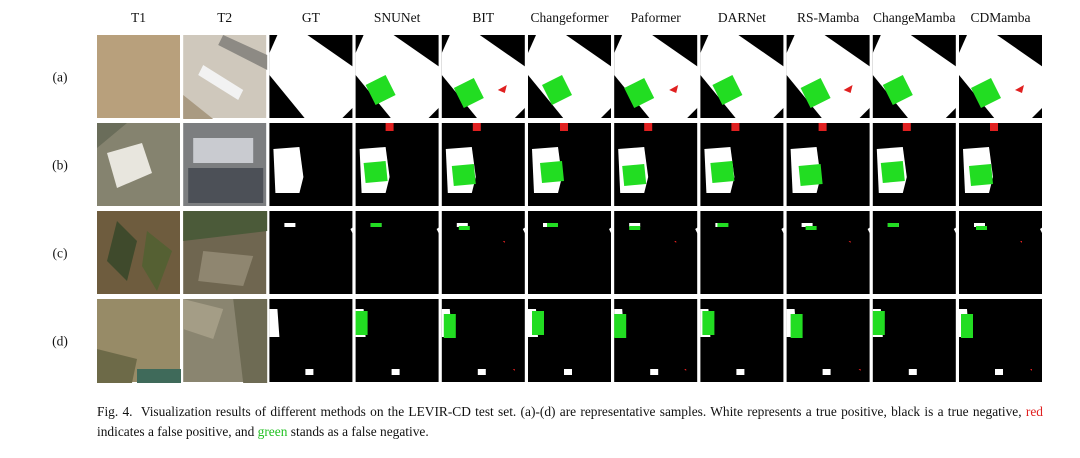 The image size is (1080, 458). Describe the element at coordinates (138, 17) in the screenshot. I see `column-header: T1` at that location.